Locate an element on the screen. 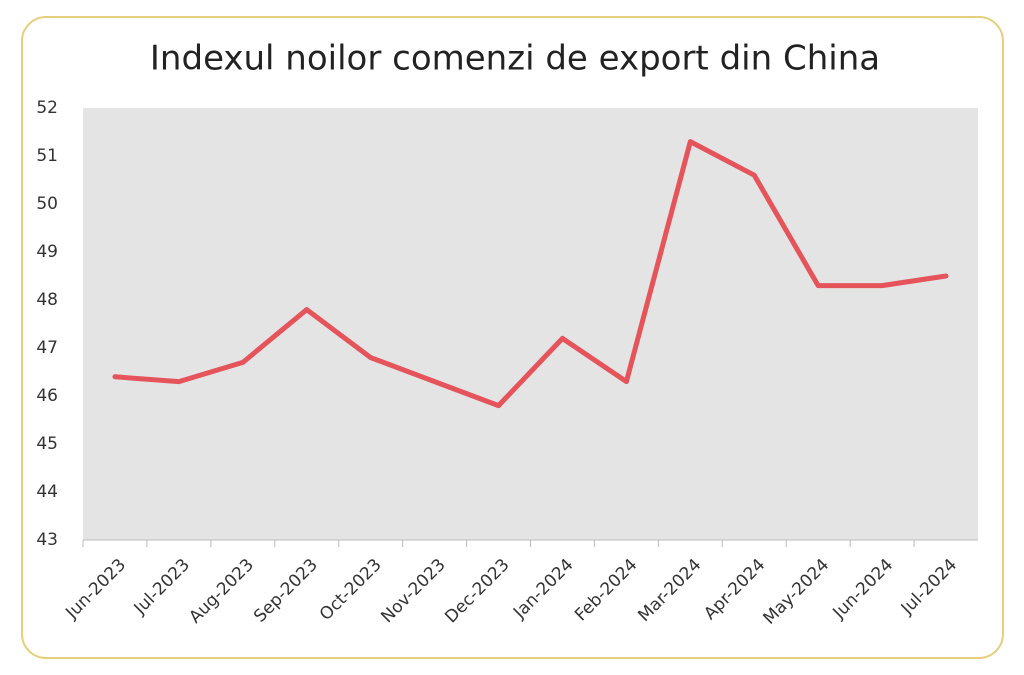 The height and width of the screenshot is (675, 1024). y-tick-label: 47 is located at coordinates (47, 348).